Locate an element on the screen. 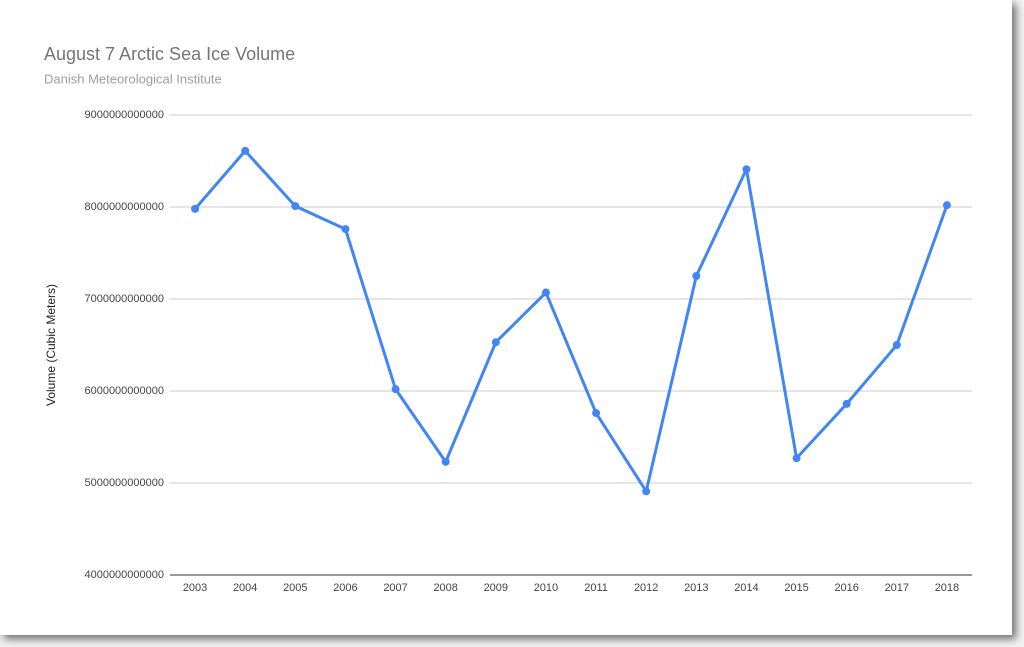  x-tick-label: 2013 is located at coordinates (696, 588).